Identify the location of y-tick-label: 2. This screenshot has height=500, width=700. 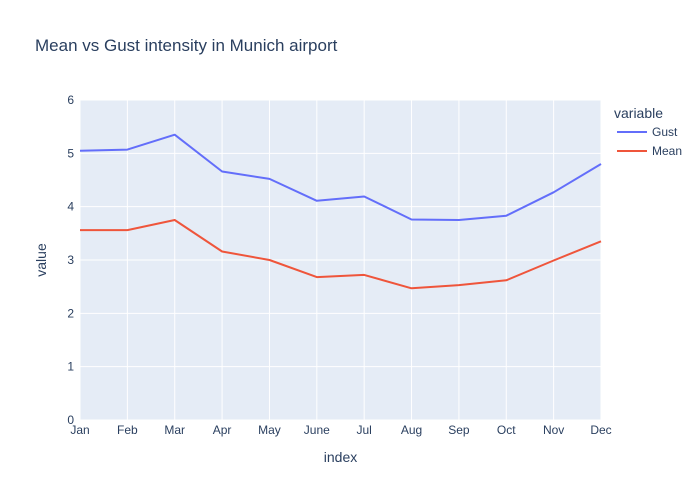
(70, 313).